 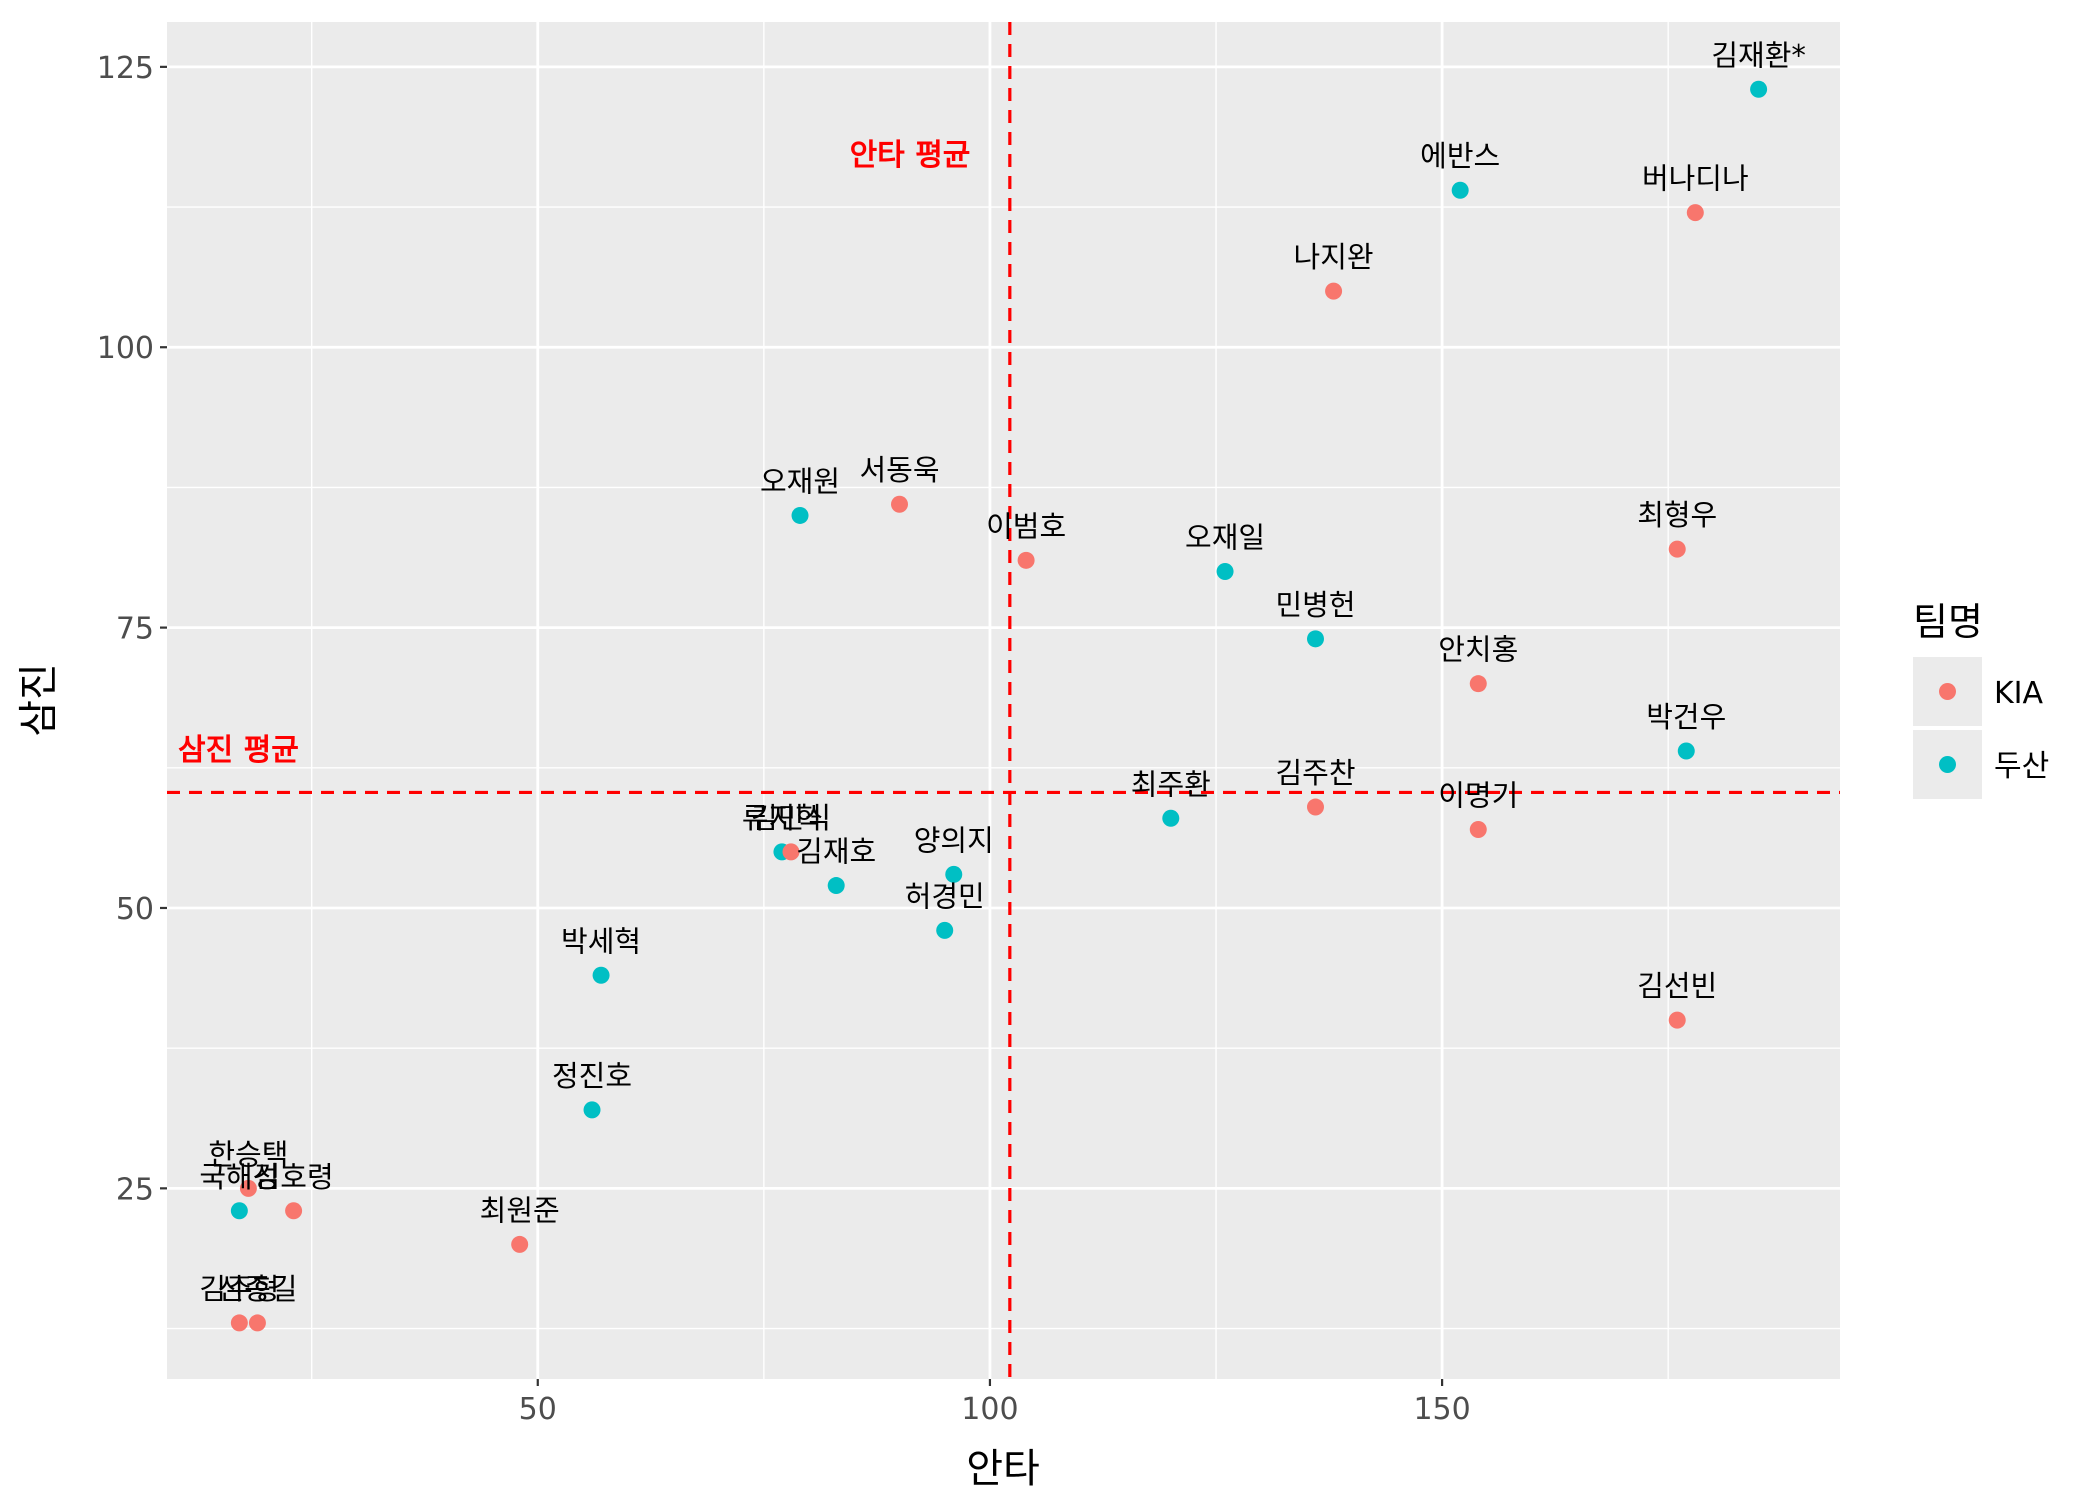 What do you see at coordinates (1441, 1409) in the screenshot?
I see `x-tick-label: 150` at bounding box center [1441, 1409].